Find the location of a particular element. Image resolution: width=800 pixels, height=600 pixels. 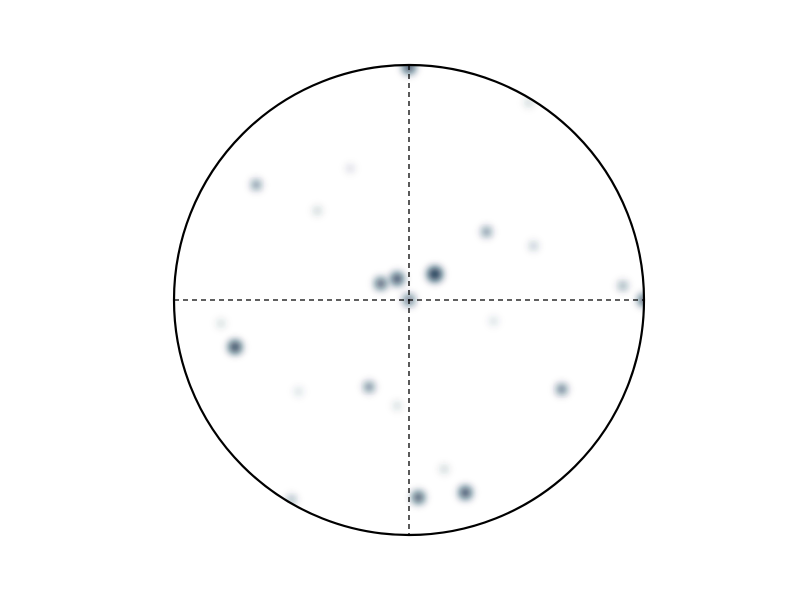

density-halo is located at coordinates (639, 300).